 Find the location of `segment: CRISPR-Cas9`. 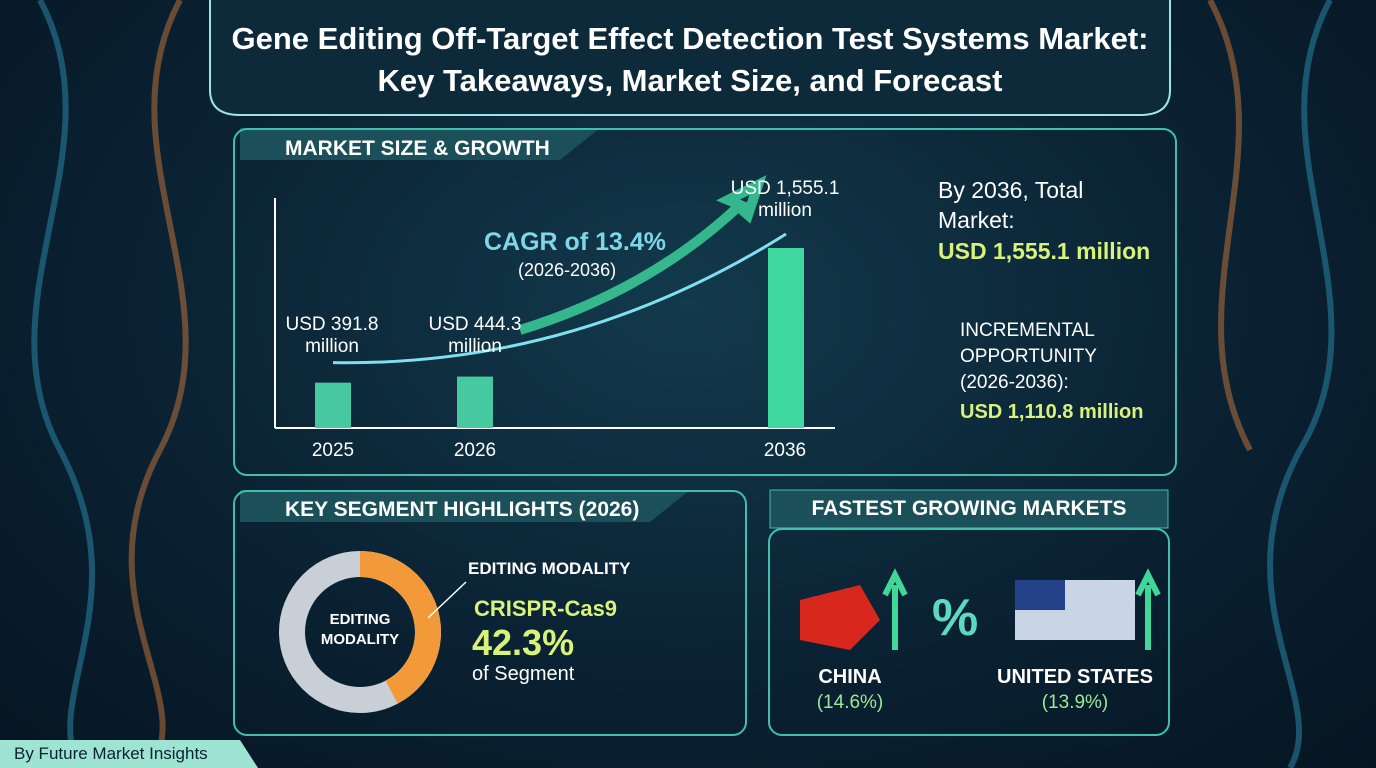

segment: CRISPR-Cas9 is located at coordinates (546, 608).